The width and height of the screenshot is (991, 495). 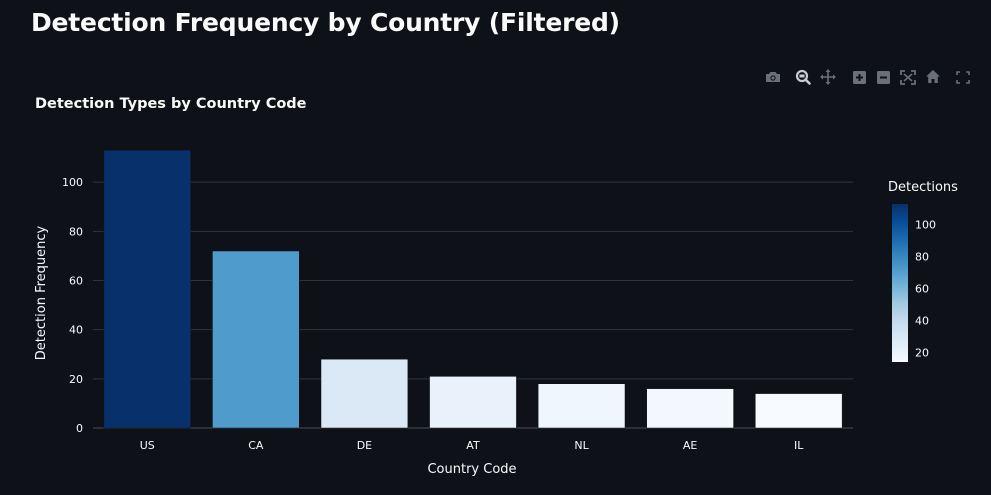 I want to click on colorbar-tick-label: 60, so click(x=922, y=289).